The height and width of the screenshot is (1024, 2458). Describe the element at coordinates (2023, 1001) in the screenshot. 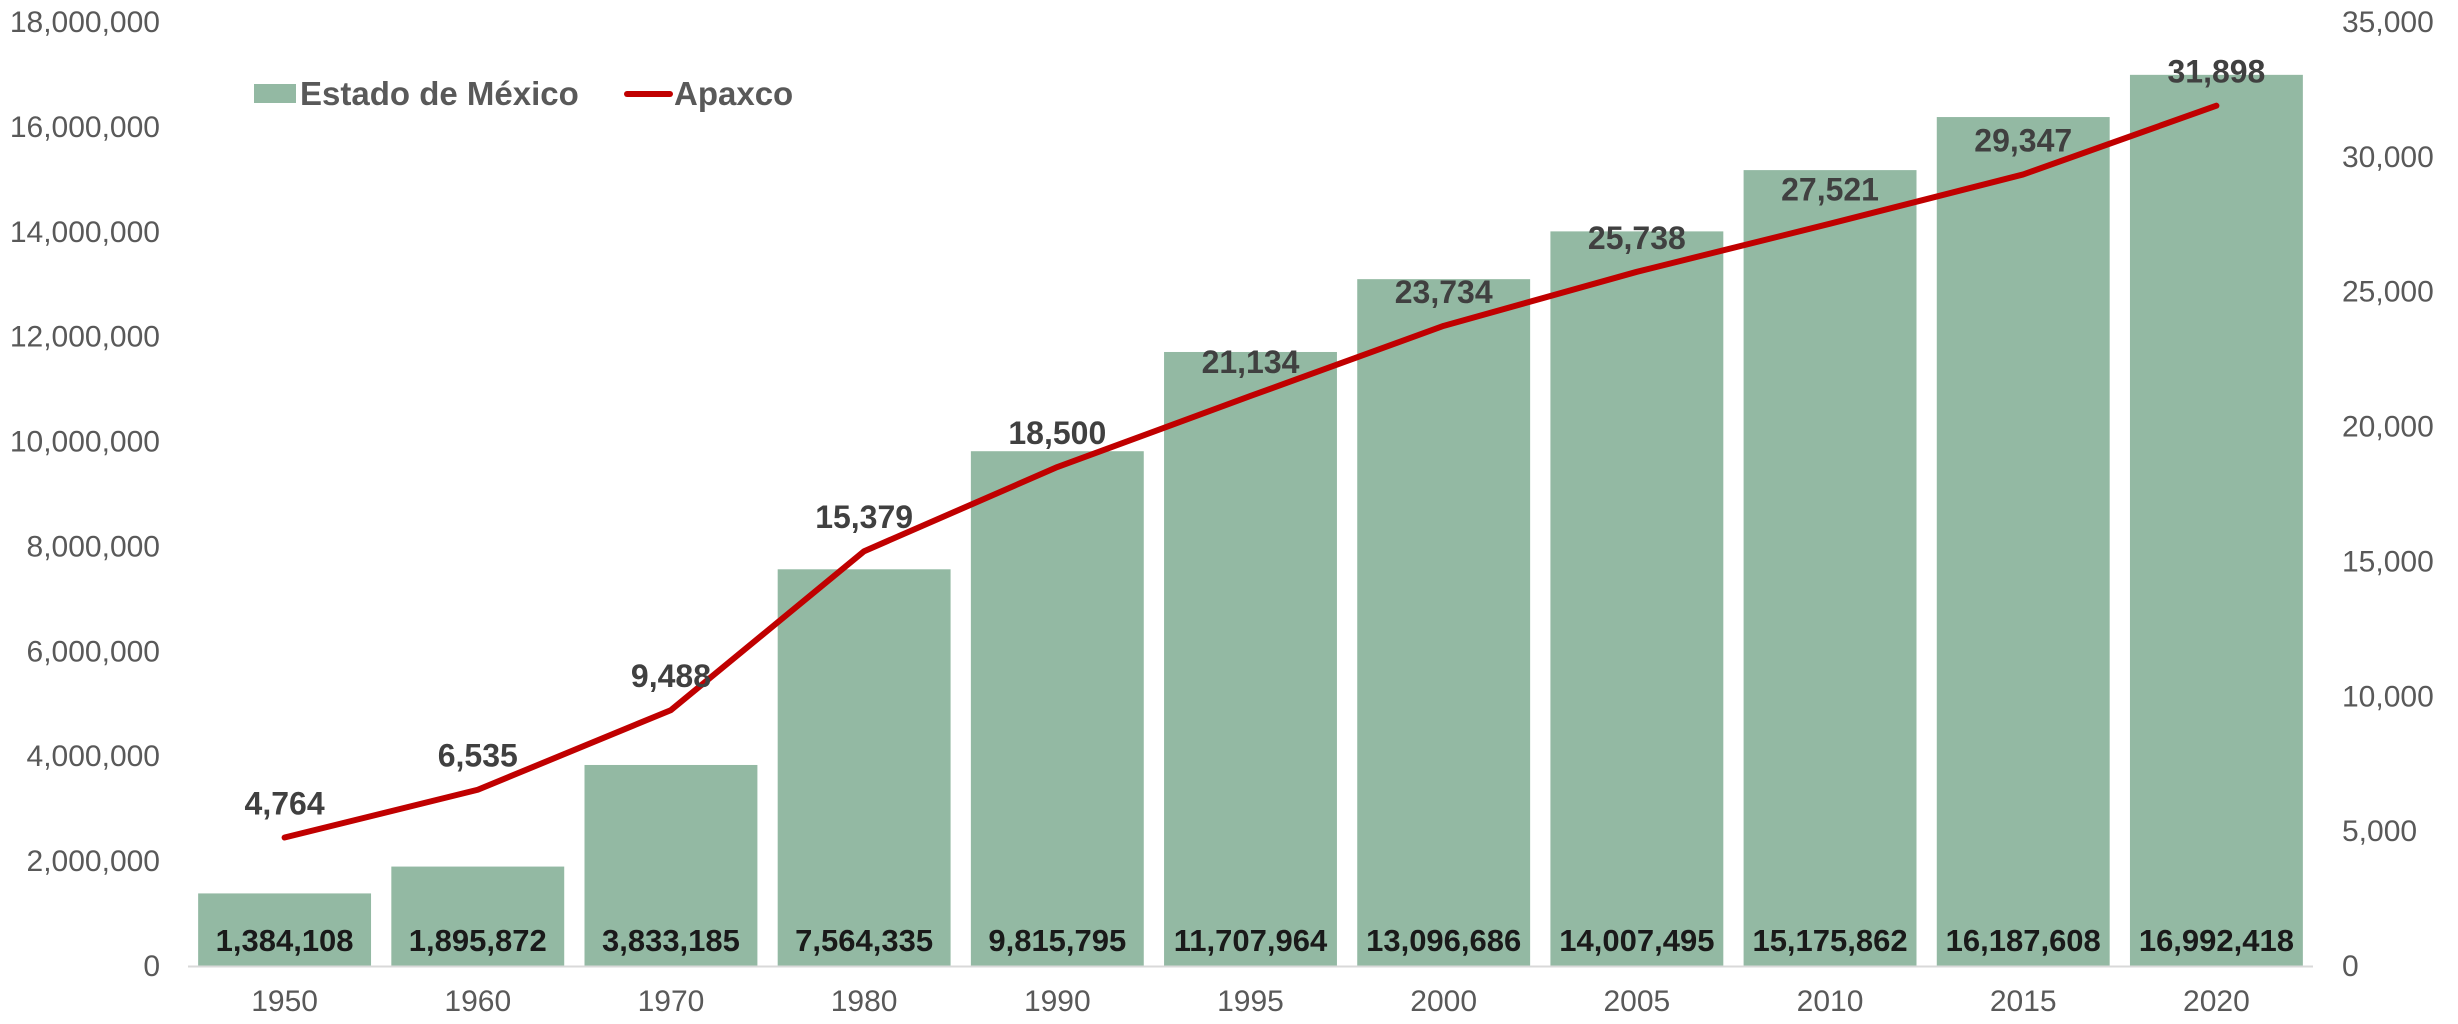

I see `x-axis-tick-label: 2015` at that location.